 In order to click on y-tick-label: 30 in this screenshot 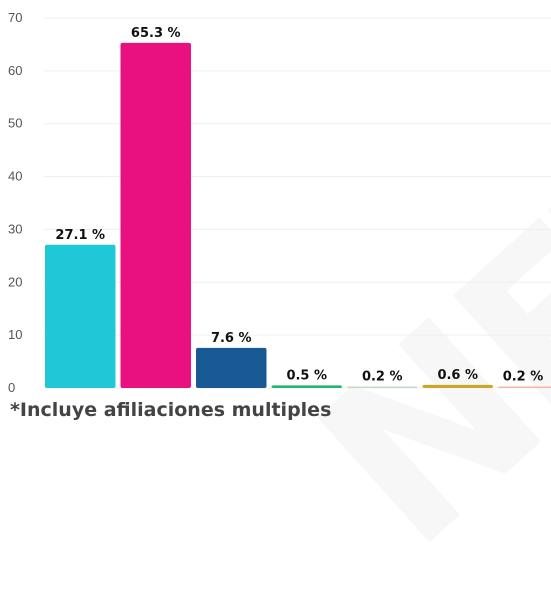, I will do `click(15, 228)`.